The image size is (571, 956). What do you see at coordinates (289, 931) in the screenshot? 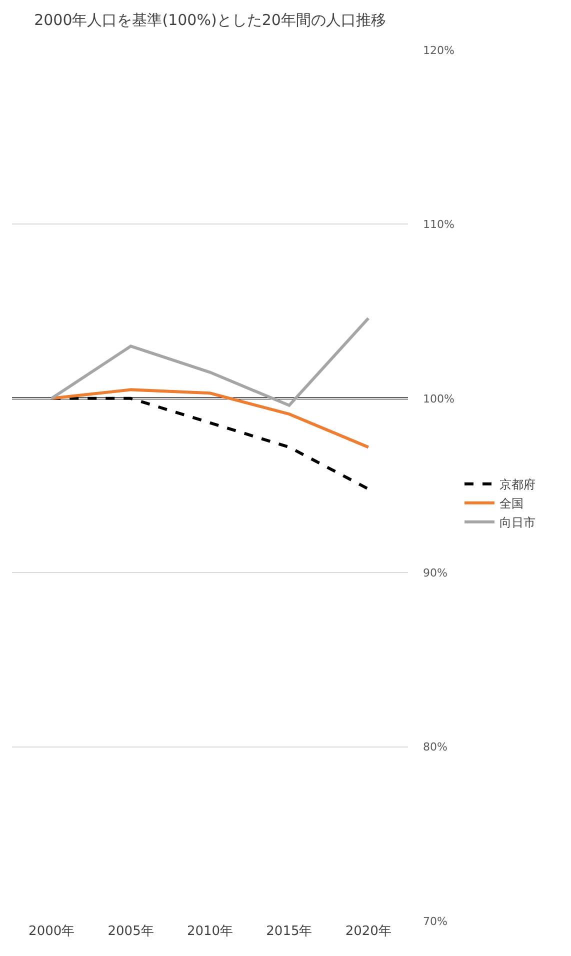
I see `x-tick-label: 2015年` at bounding box center [289, 931].